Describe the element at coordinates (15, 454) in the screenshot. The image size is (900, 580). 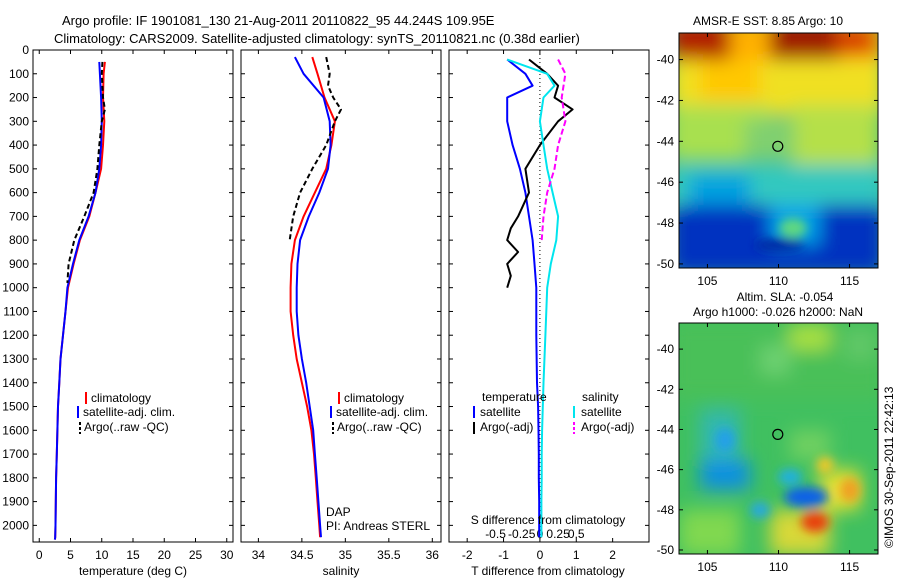
I see `y-tick-label: 1700` at that location.